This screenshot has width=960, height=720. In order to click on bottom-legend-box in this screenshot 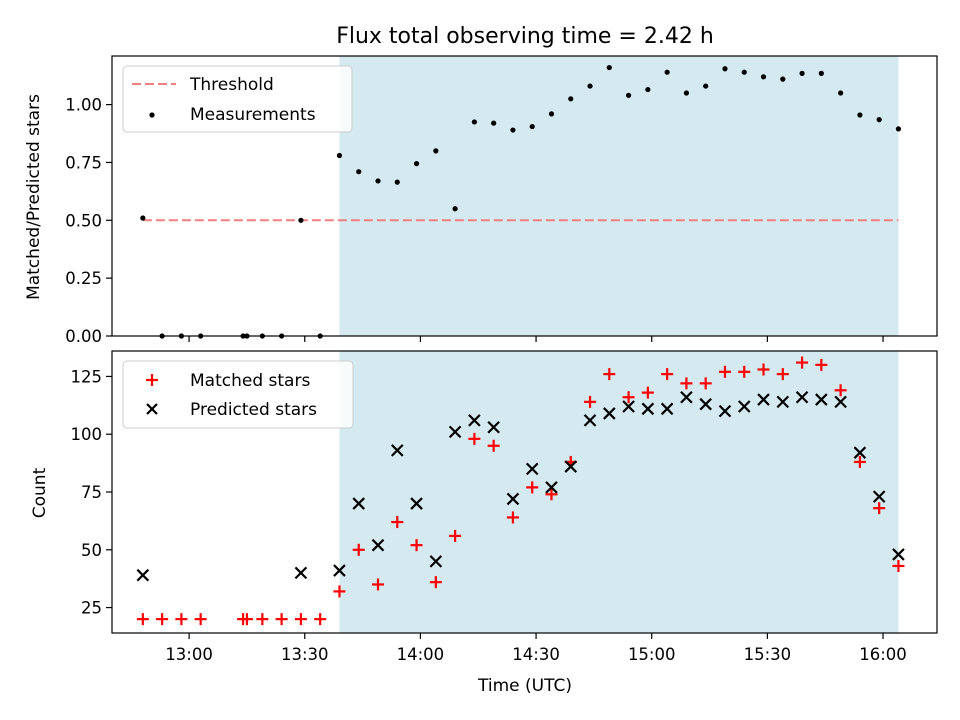, I will do `click(238, 394)`.